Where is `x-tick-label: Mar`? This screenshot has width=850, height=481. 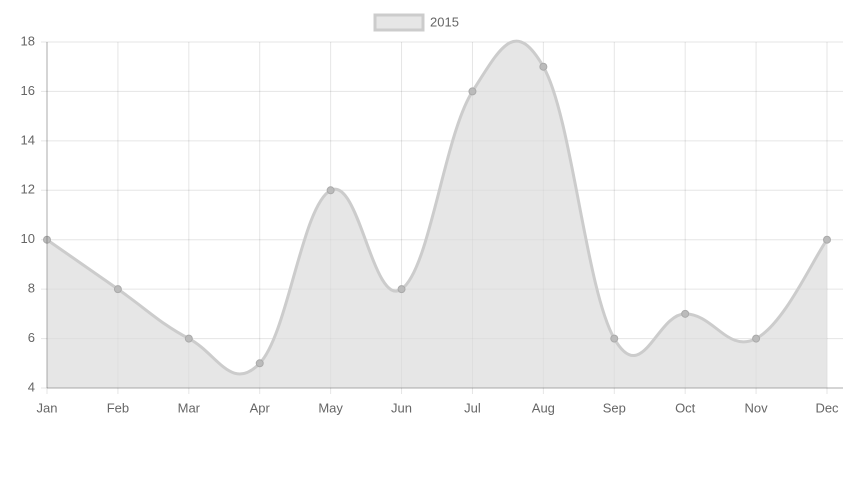
x-tick-label: Mar is located at coordinates (189, 407).